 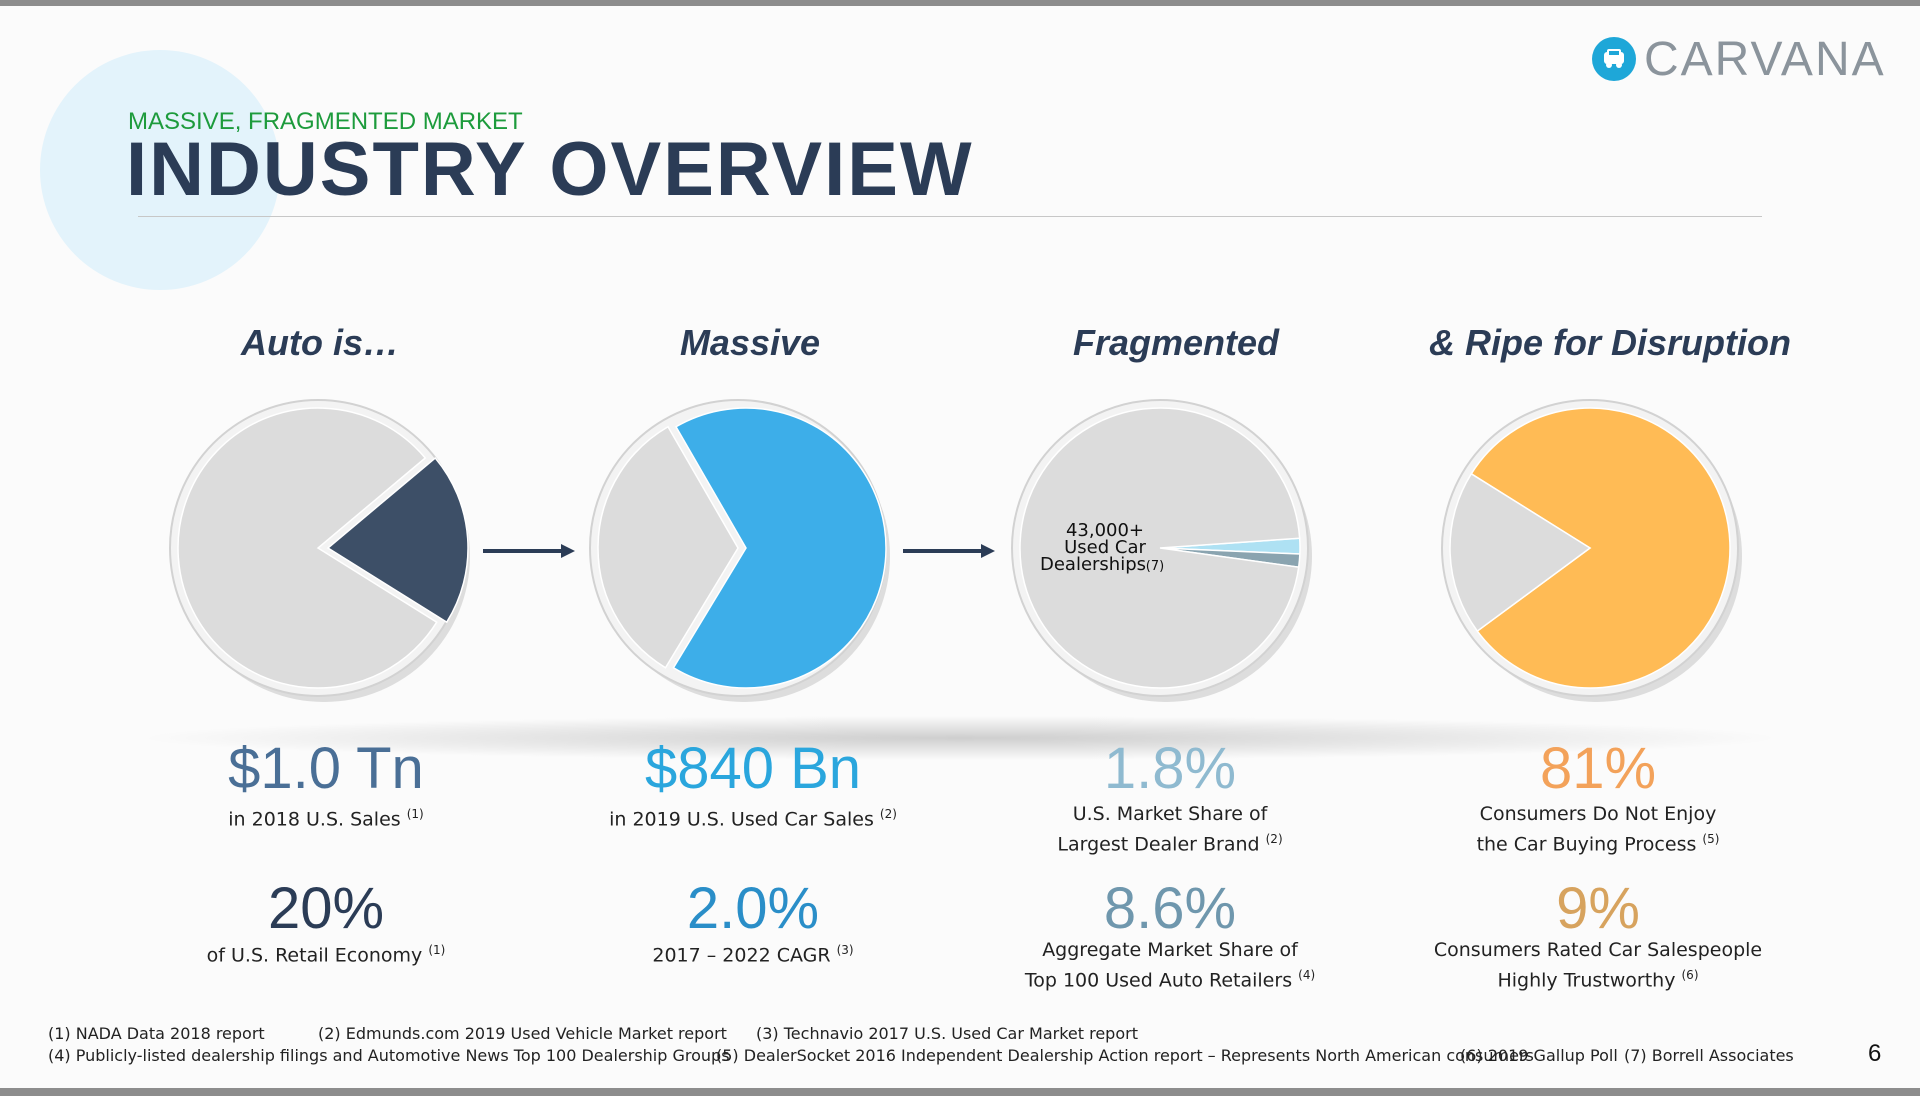 I want to click on caption-line-2: Largest Dealer Brand (2), so click(x=1170, y=842).